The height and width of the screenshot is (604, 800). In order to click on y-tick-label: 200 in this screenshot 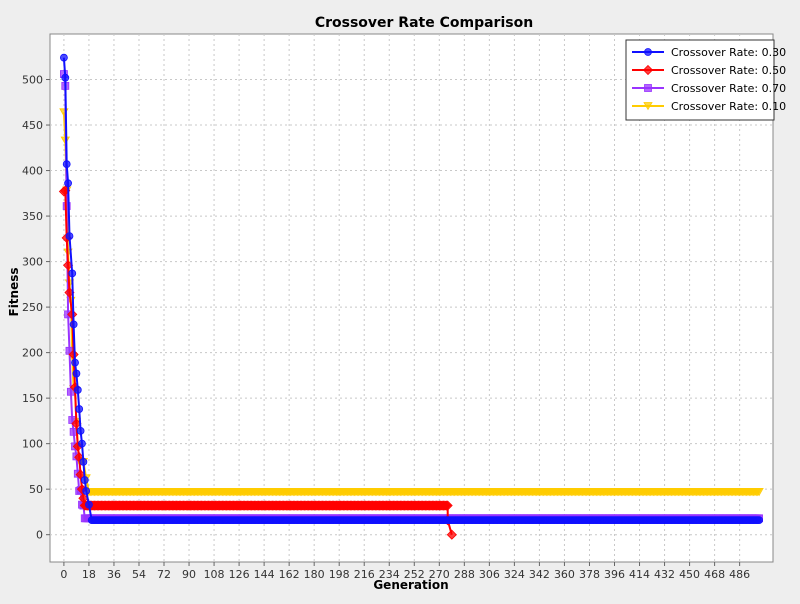, I will do `click(32, 353)`.